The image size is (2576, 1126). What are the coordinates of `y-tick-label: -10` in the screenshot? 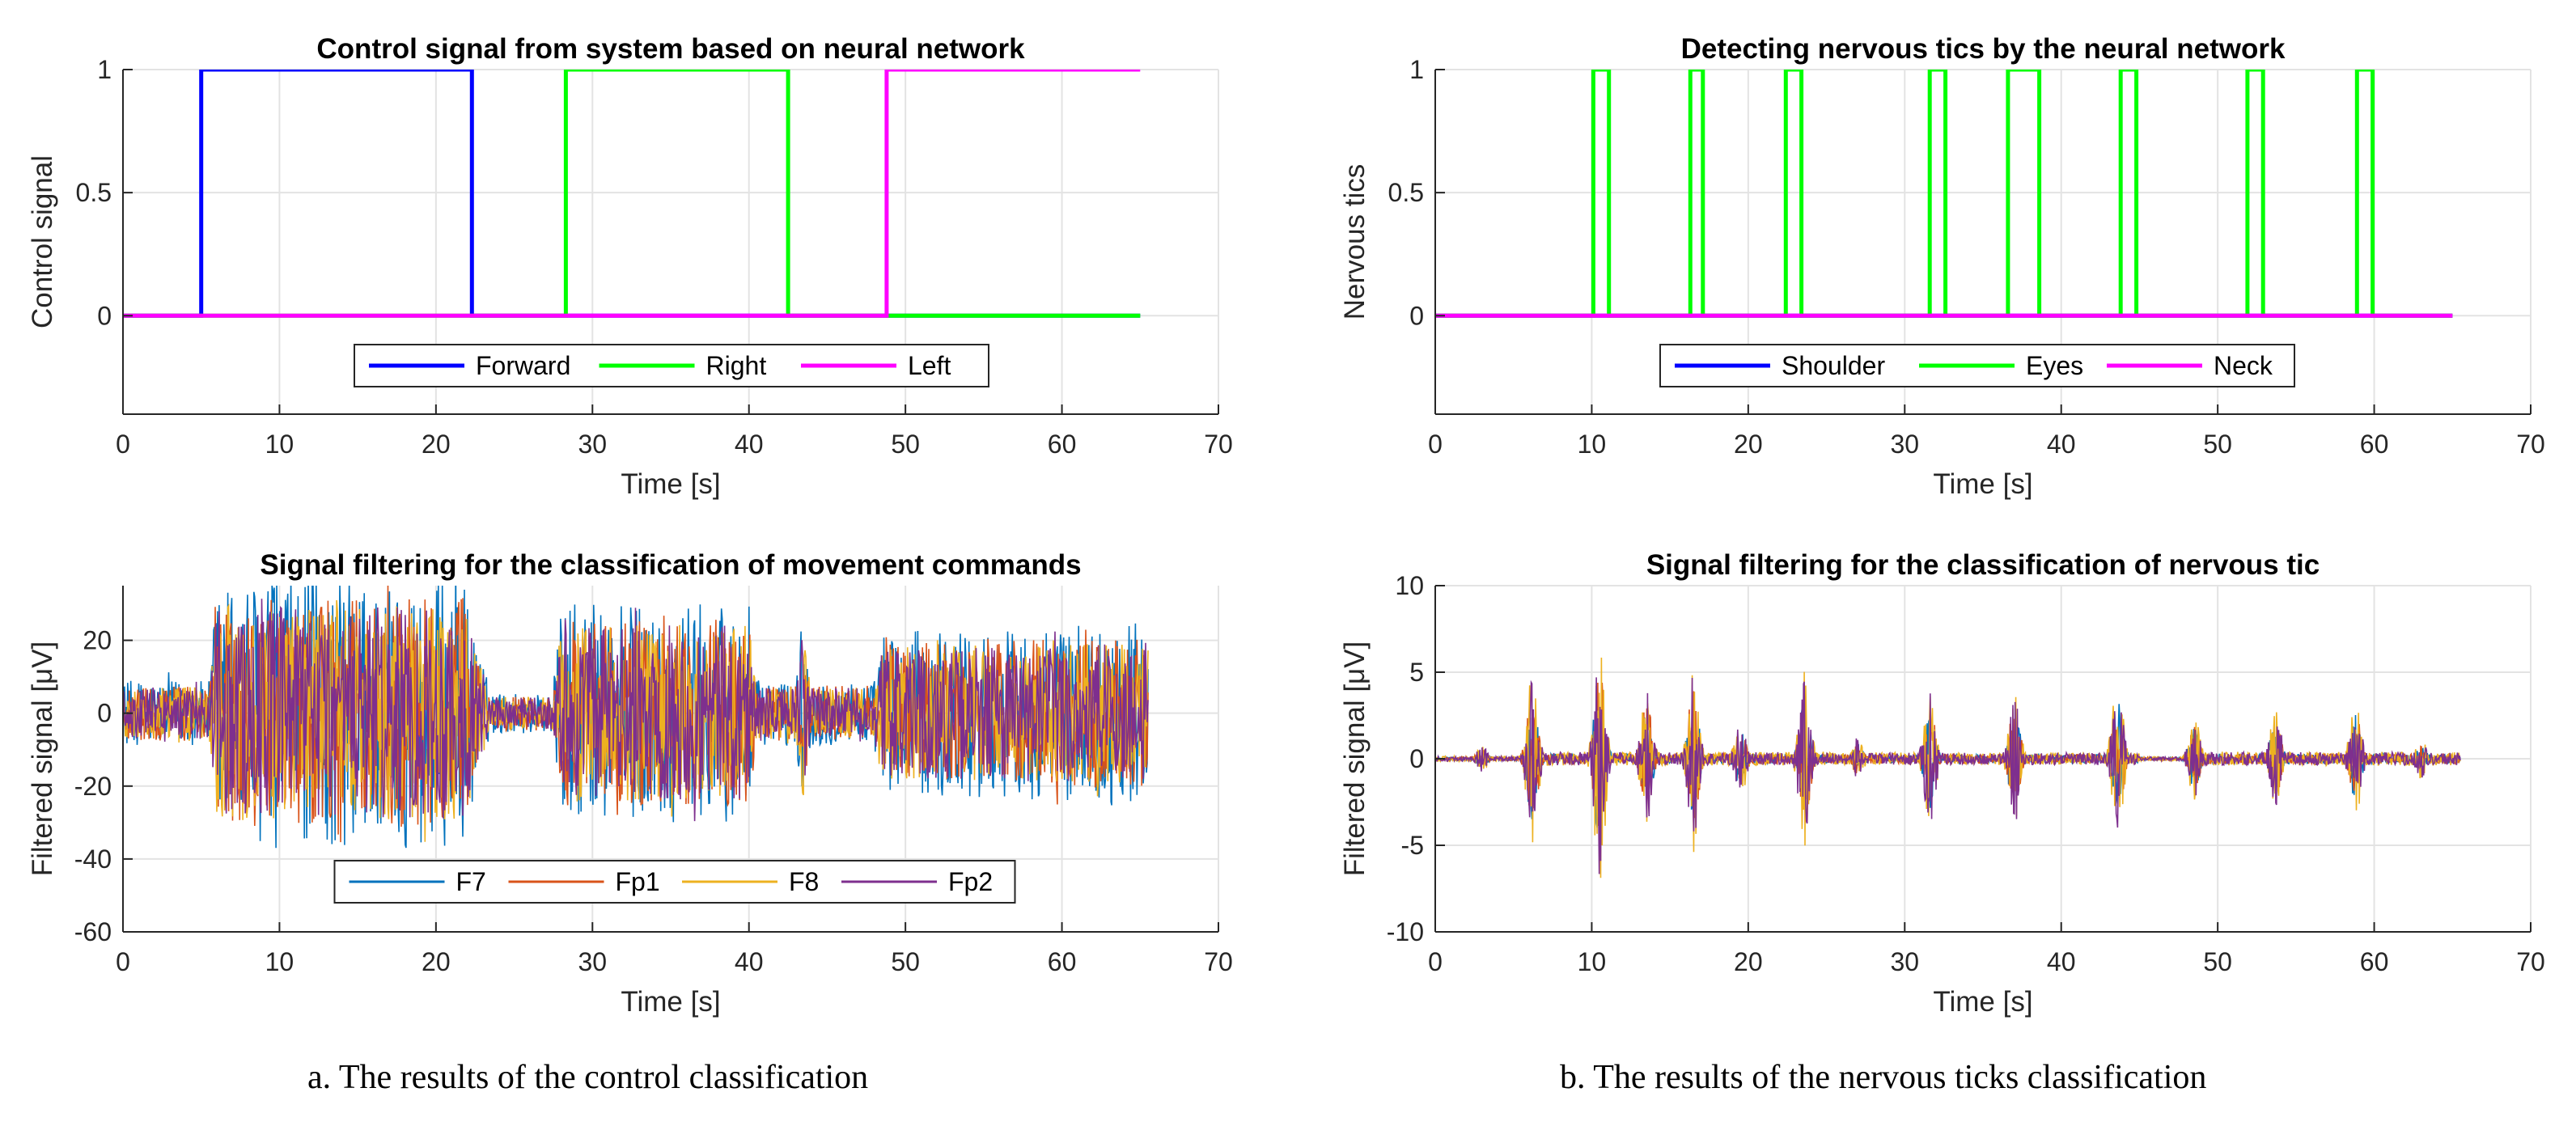 It's located at (1405, 931).